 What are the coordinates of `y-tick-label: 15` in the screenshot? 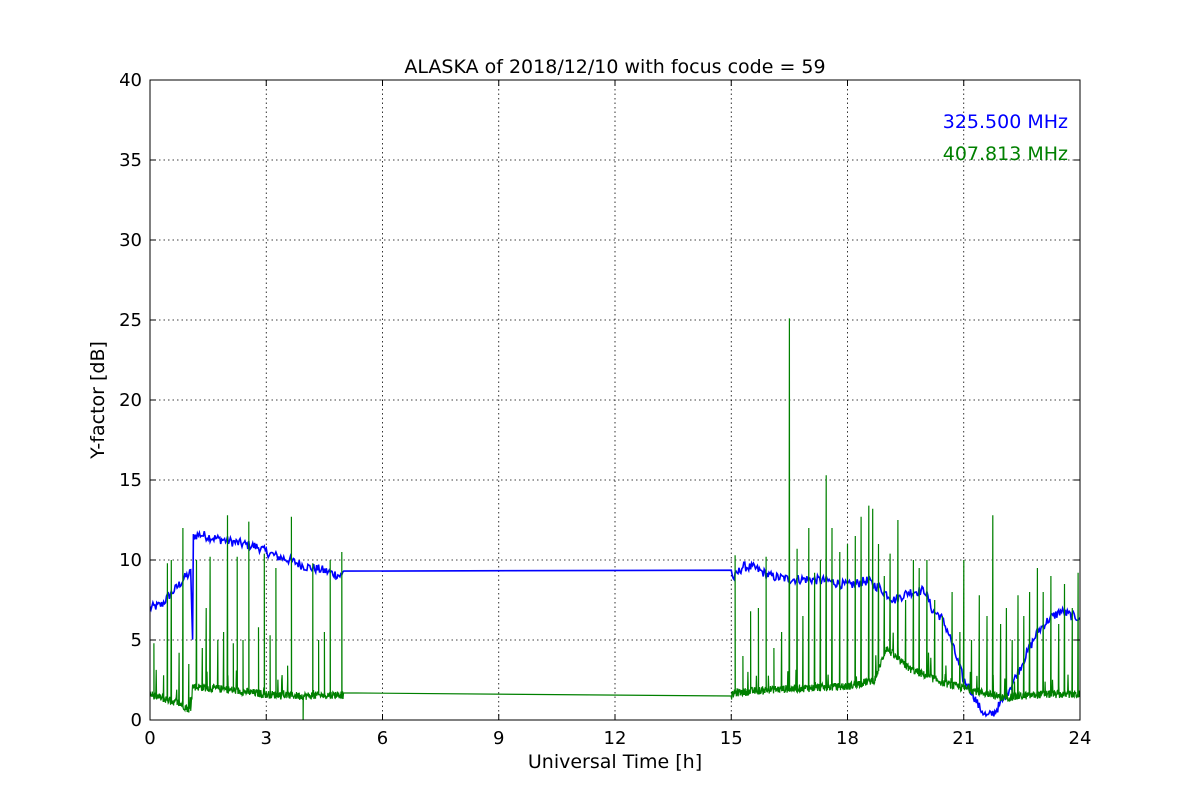 It's located at (130, 480).